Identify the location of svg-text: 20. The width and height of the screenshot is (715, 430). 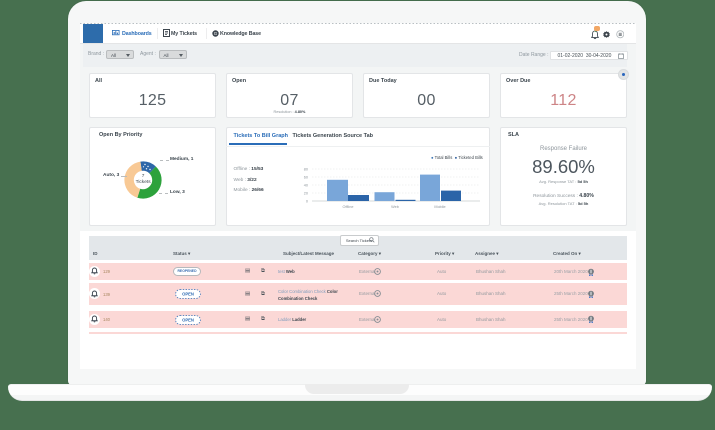
(306, 193).